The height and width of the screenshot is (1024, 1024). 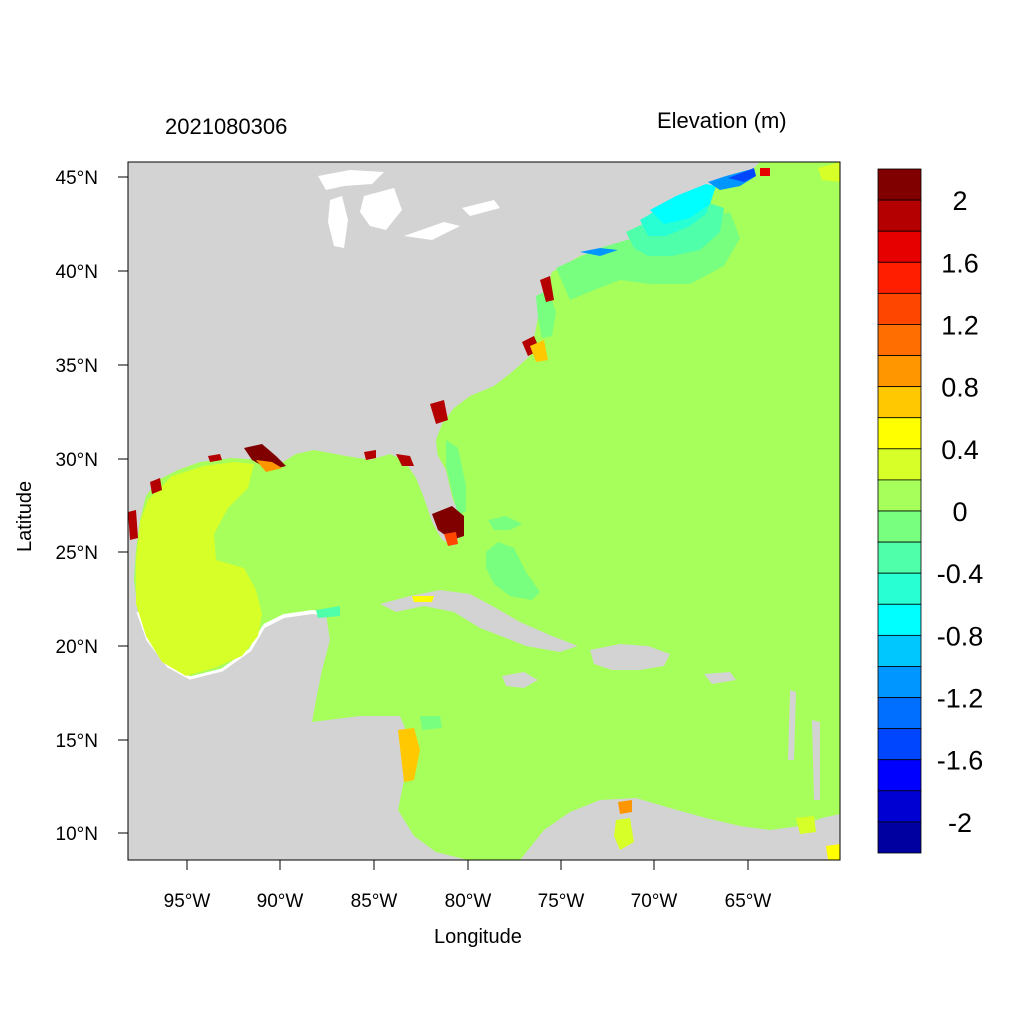 What do you see at coordinates (765, 172) in the screenshot?
I see `nova-scotia-red` at bounding box center [765, 172].